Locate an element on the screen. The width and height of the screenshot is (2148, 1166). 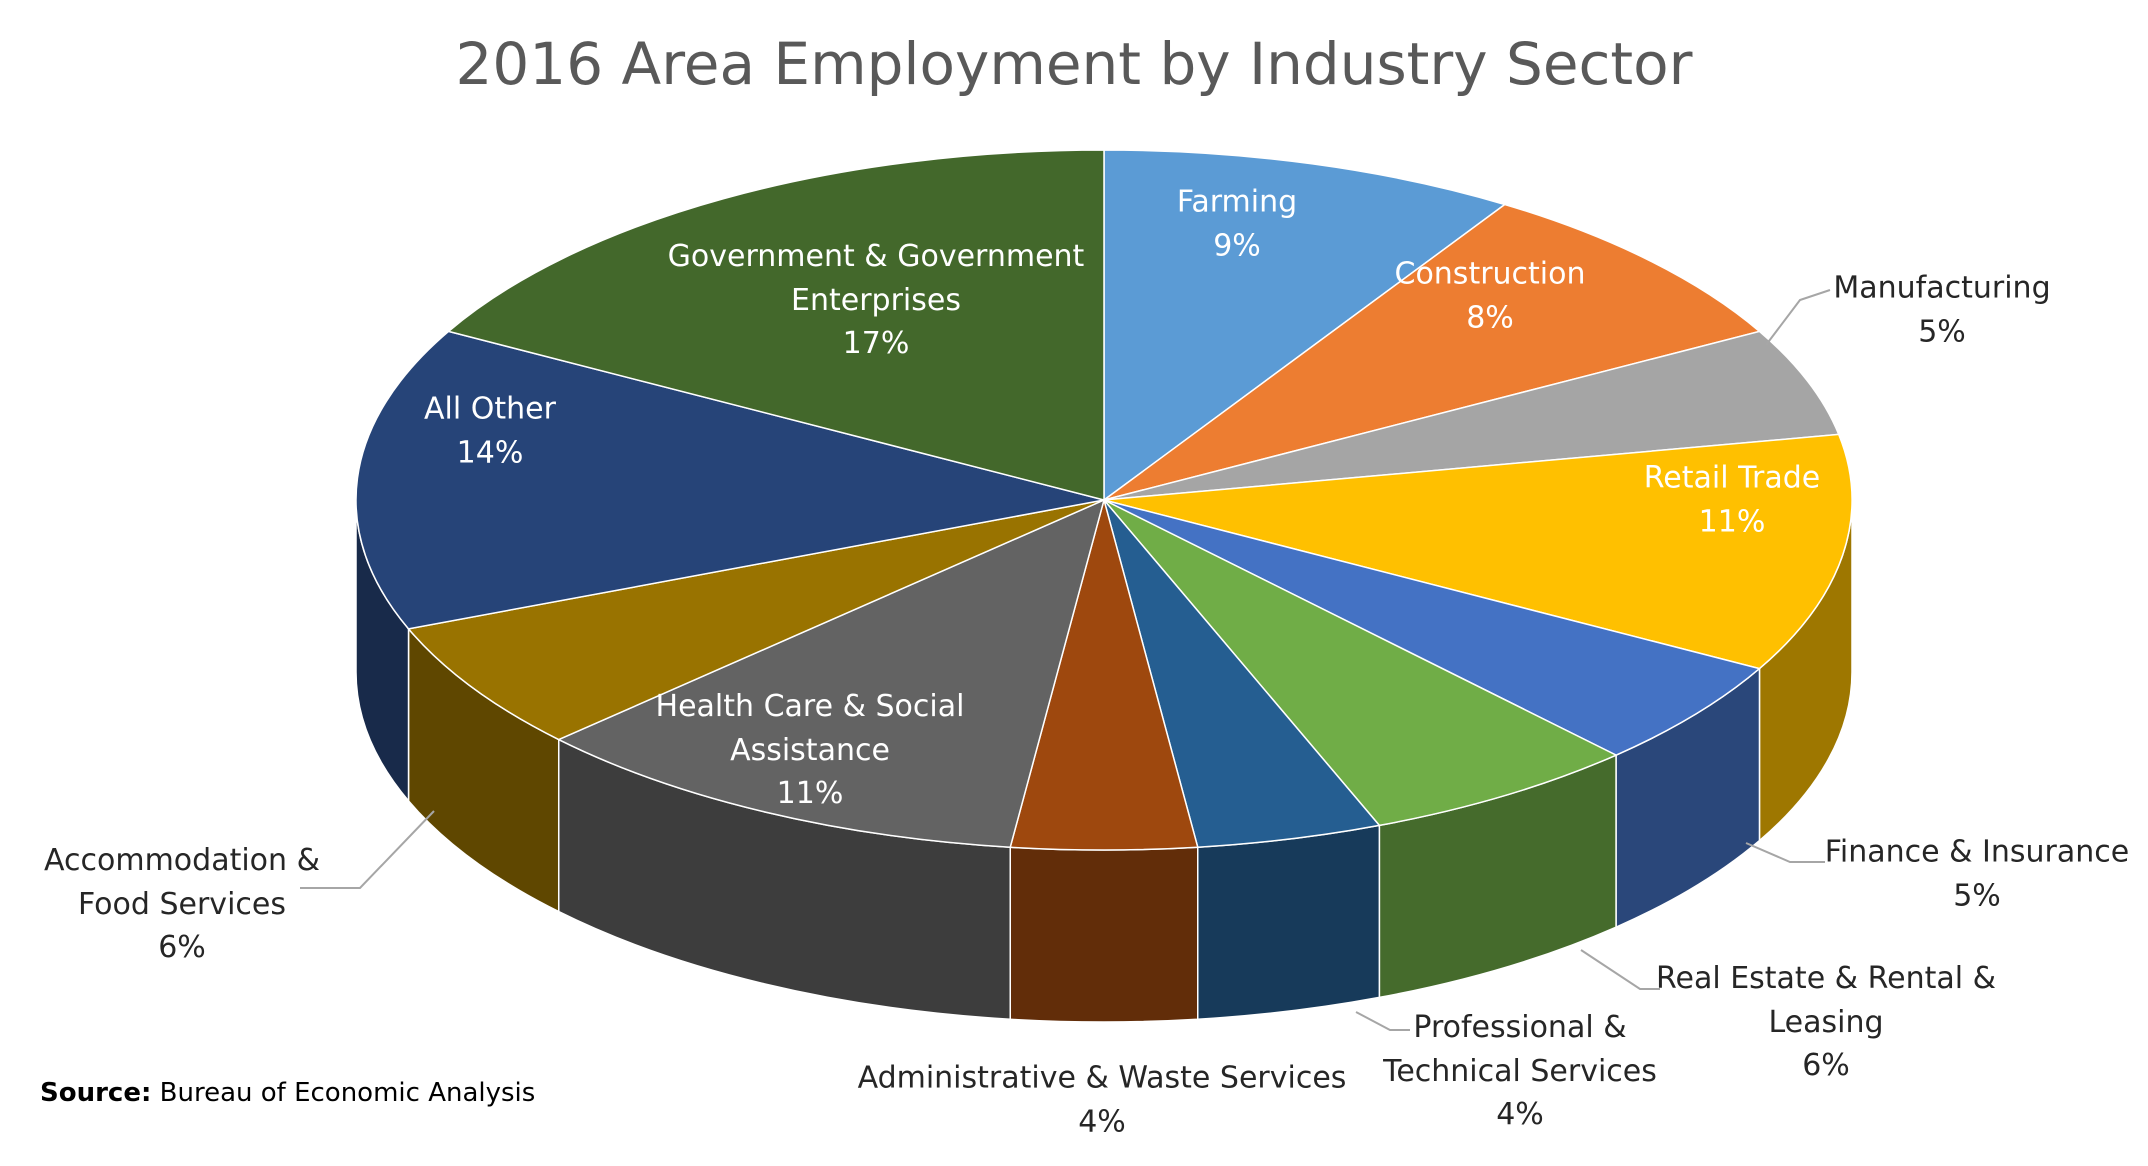
chart-title: 2016 Area Employment by Industry Sector is located at coordinates (1074, 64).